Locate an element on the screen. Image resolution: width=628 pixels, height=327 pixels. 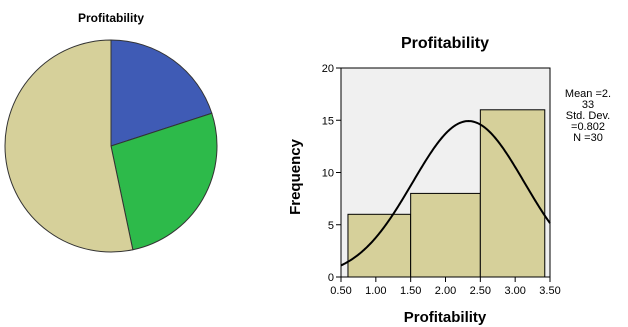
x-tick-label: 0.50 is located at coordinates (340, 291).